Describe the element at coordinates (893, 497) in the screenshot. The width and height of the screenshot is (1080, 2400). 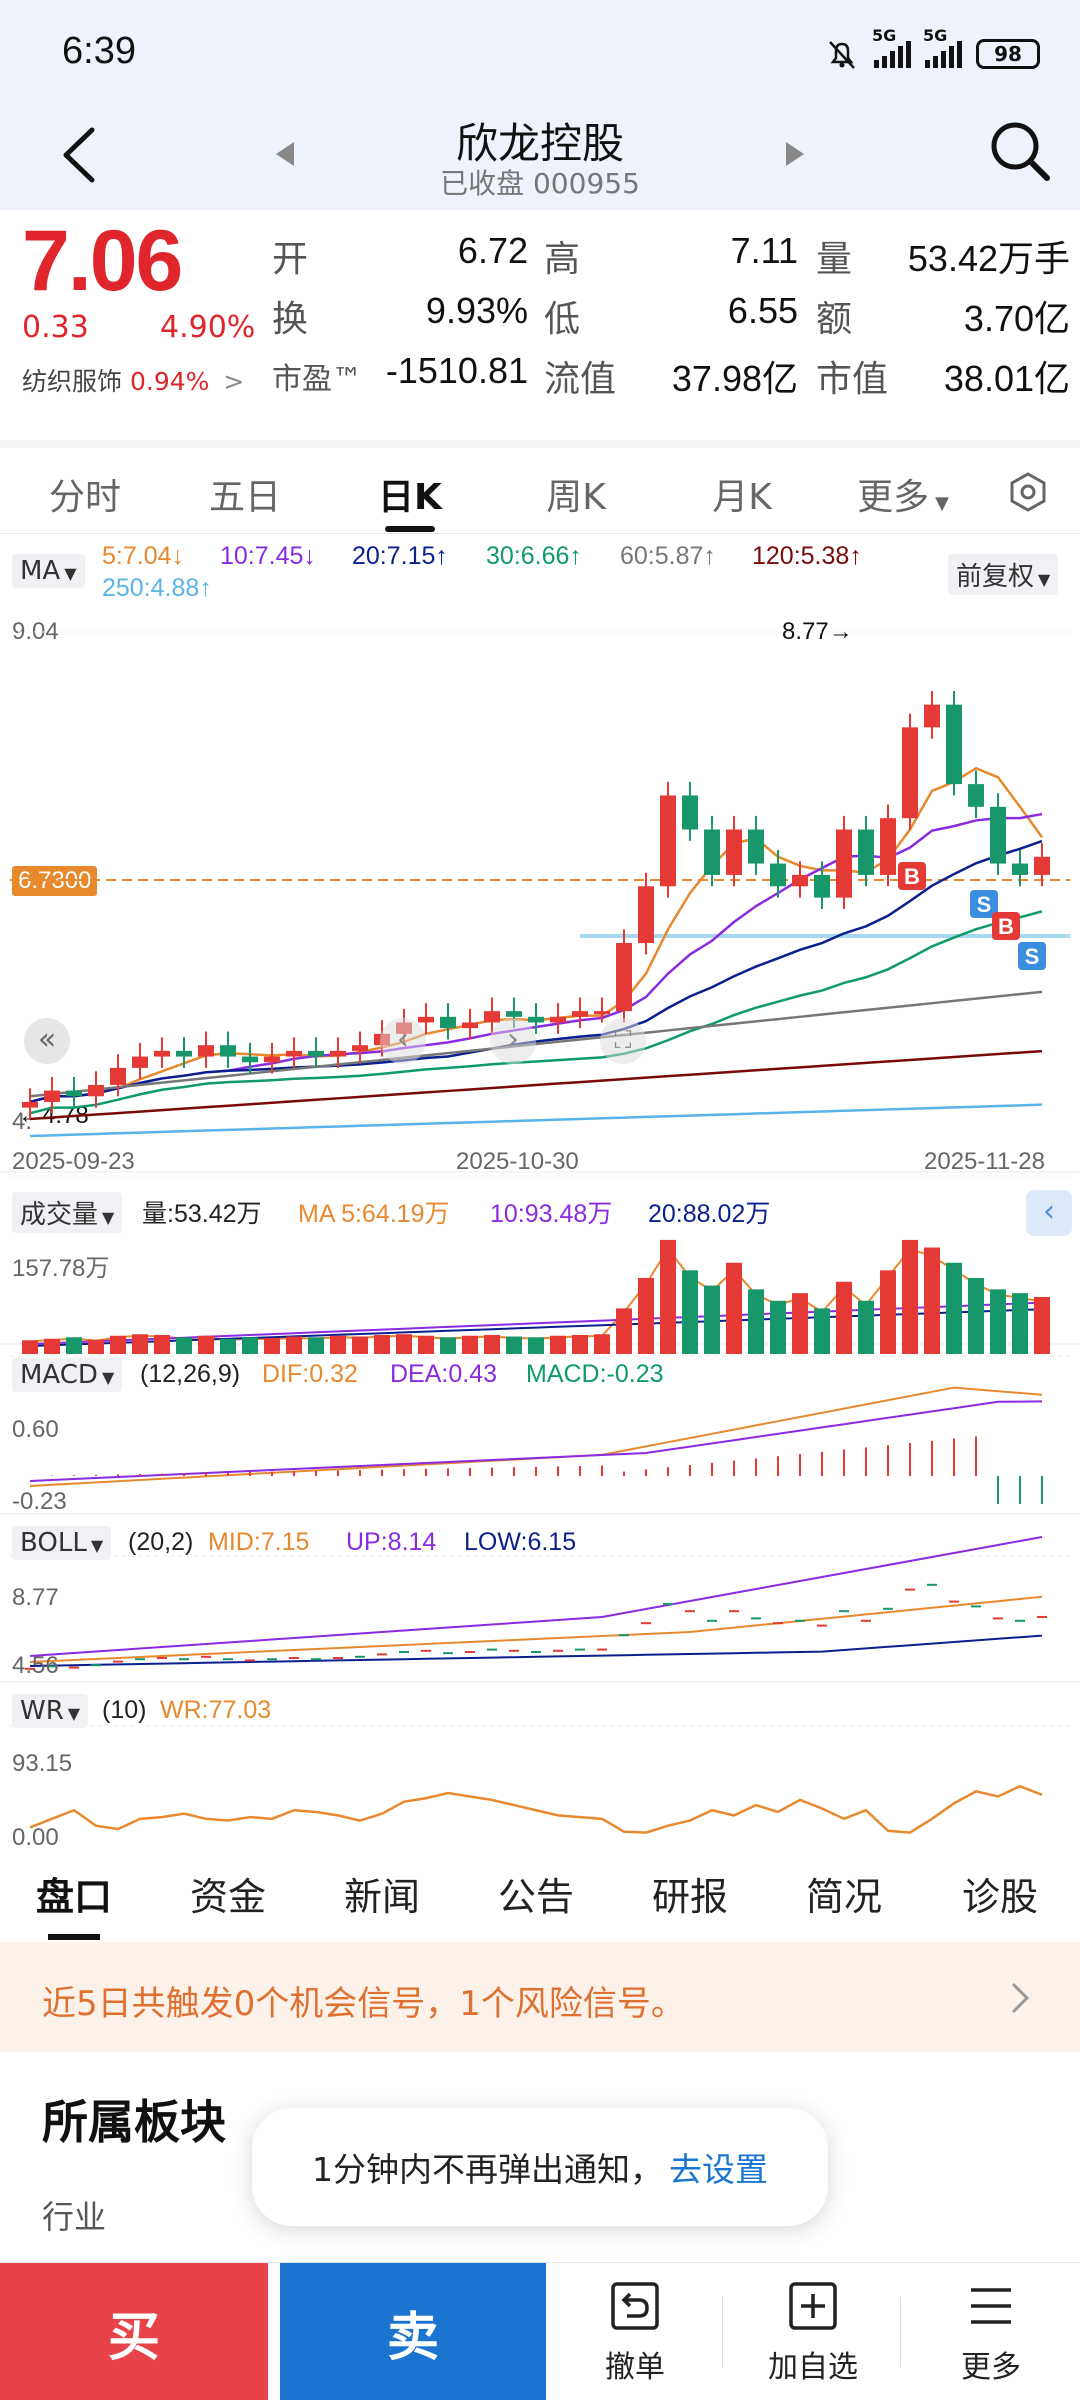
I see `tab-more-label: 更多` at that location.